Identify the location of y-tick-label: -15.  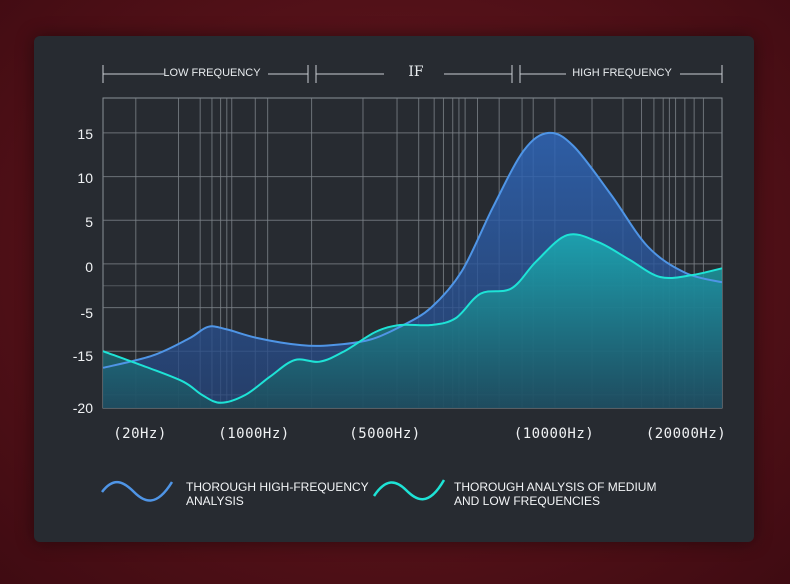
(82, 356).